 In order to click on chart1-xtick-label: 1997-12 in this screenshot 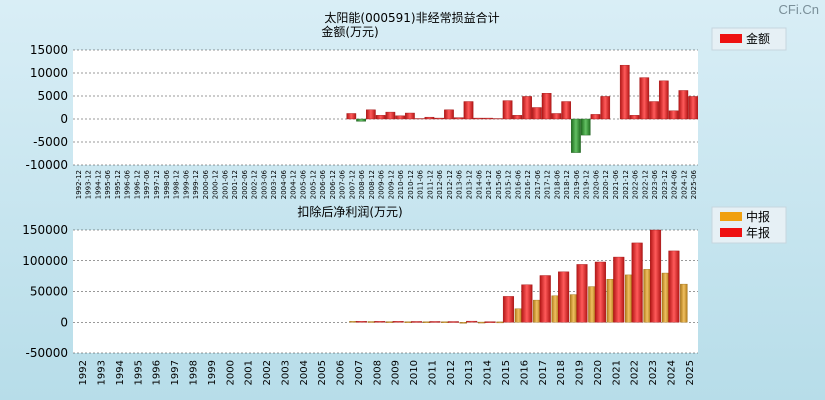, I will do `click(157, 184)`.